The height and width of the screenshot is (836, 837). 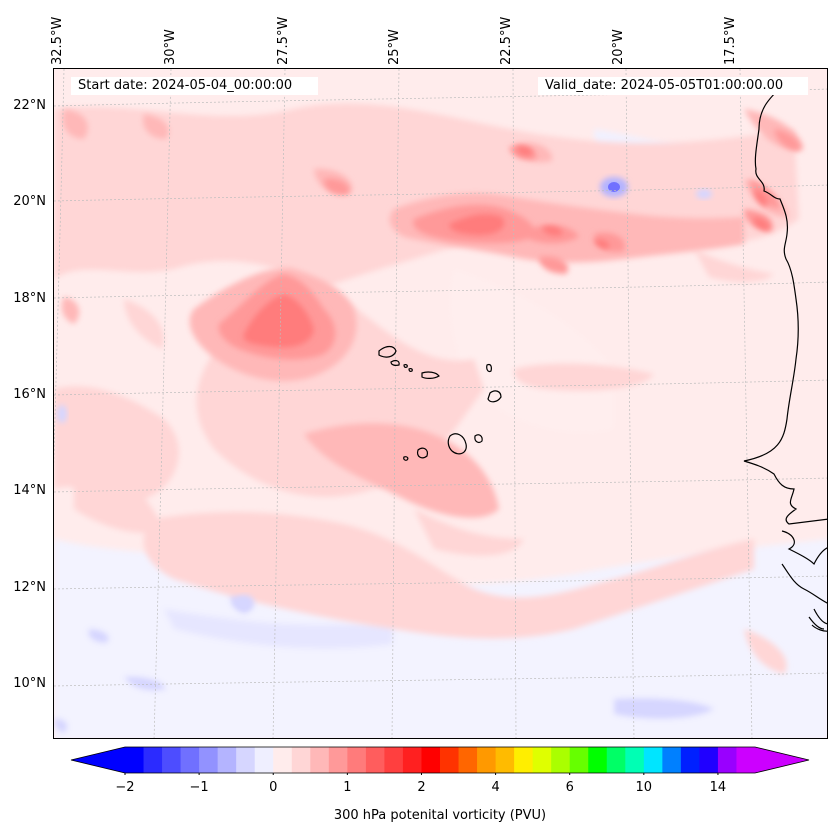 What do you see at coordinates (57, 40) in the screenshot?
I see `longitude-label: 32.5°W` at bounding box center [57, 40].